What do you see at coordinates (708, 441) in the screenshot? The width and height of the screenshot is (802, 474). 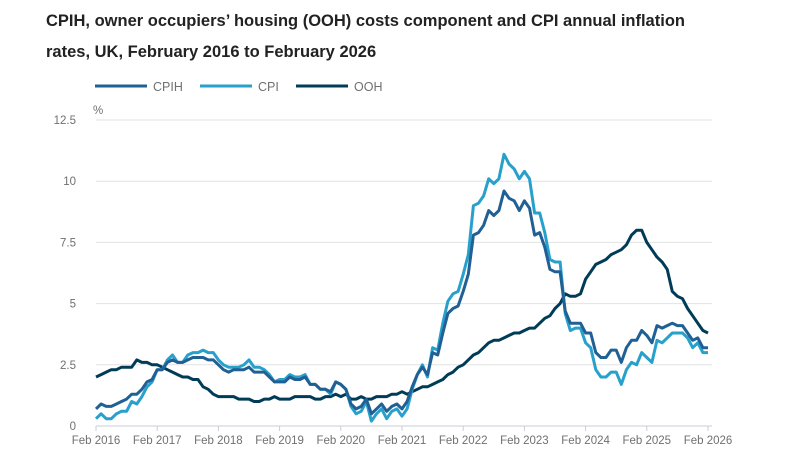 I see `x-tick-label: Feb 2026` at bounding box center [708, 441].